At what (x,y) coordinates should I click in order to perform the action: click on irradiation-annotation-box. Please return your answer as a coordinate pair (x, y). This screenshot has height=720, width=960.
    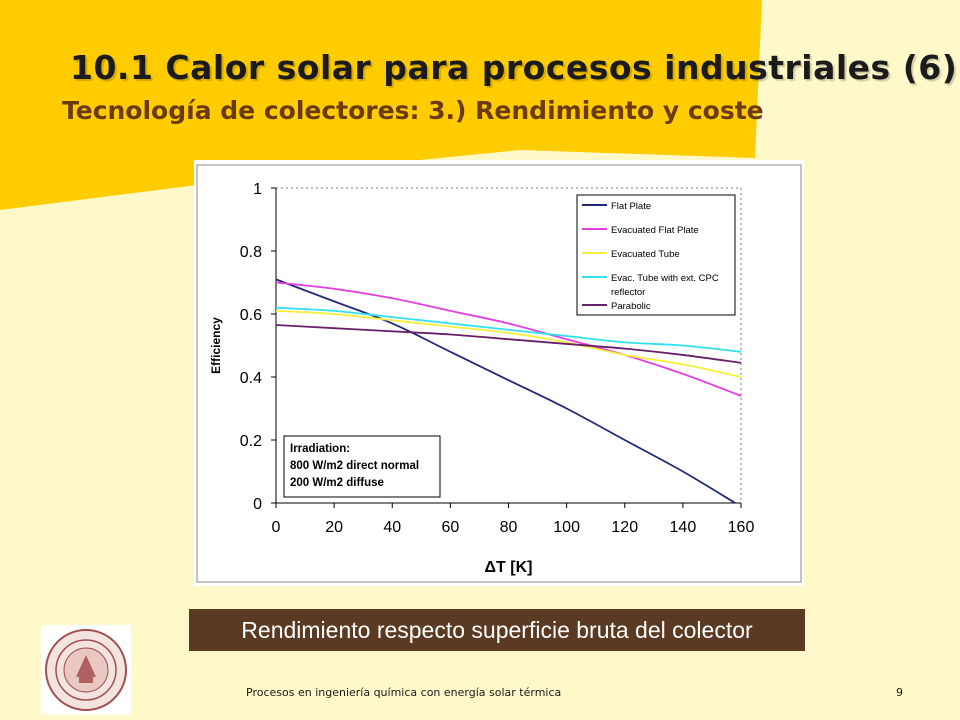
    Looking at the image, I should click on (362, 466).